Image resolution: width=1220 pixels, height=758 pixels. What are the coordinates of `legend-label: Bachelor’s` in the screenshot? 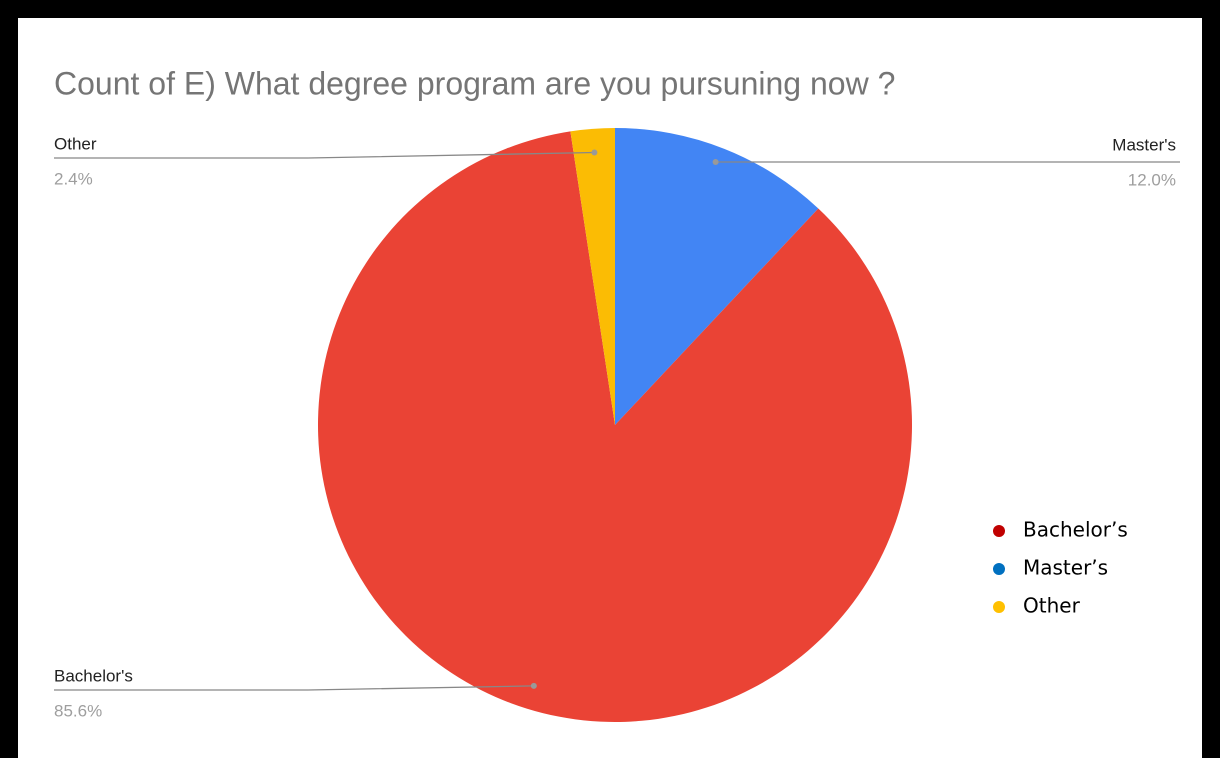 It's located at (1075, 530).